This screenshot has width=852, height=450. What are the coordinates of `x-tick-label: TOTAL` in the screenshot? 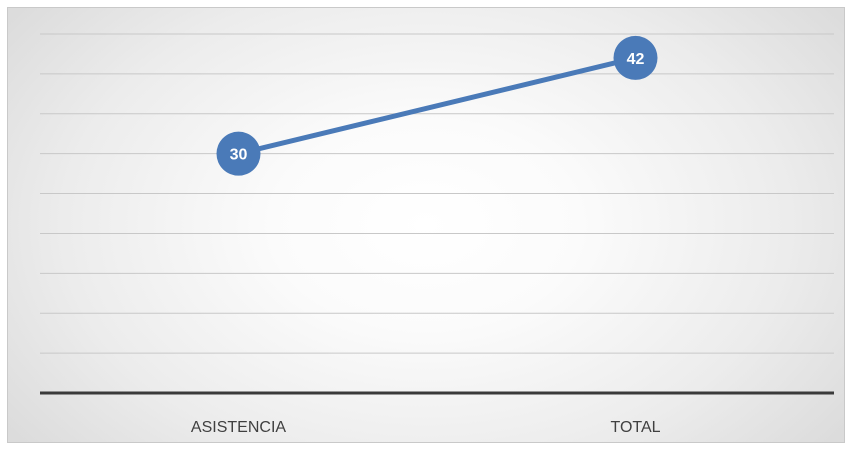 It's located at (635, 427).